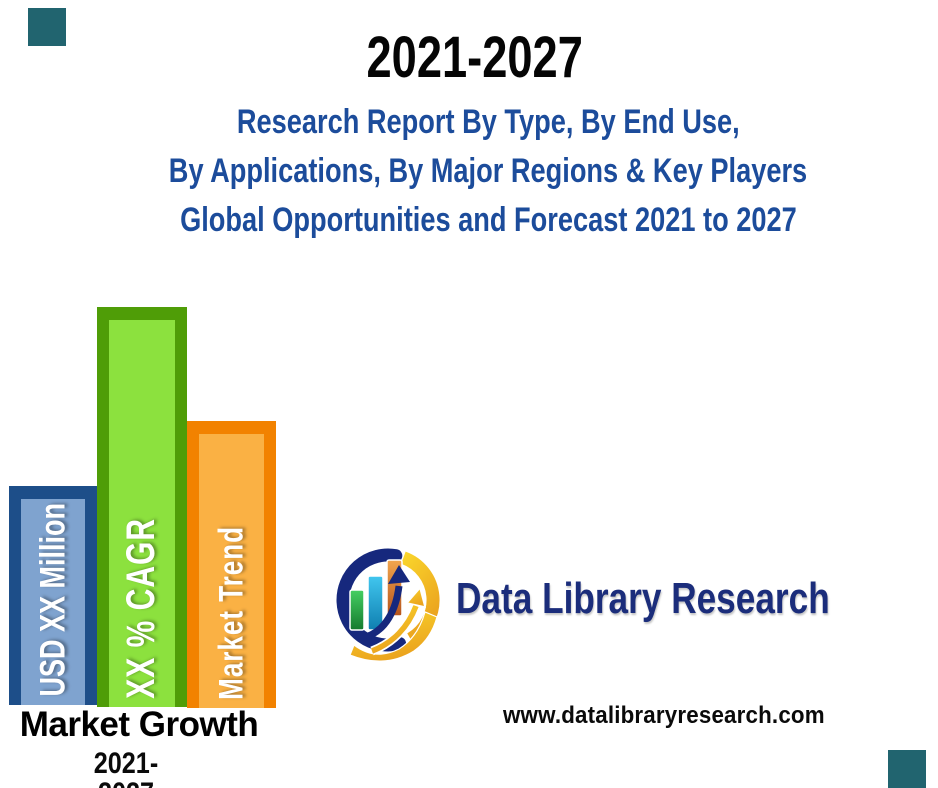 The image size is (938, 788). What do you see at coordinates (141, 608) in the screenshot?
I see `bar-label-cagr: XX % CAGR` at bounding box center [141, 608].